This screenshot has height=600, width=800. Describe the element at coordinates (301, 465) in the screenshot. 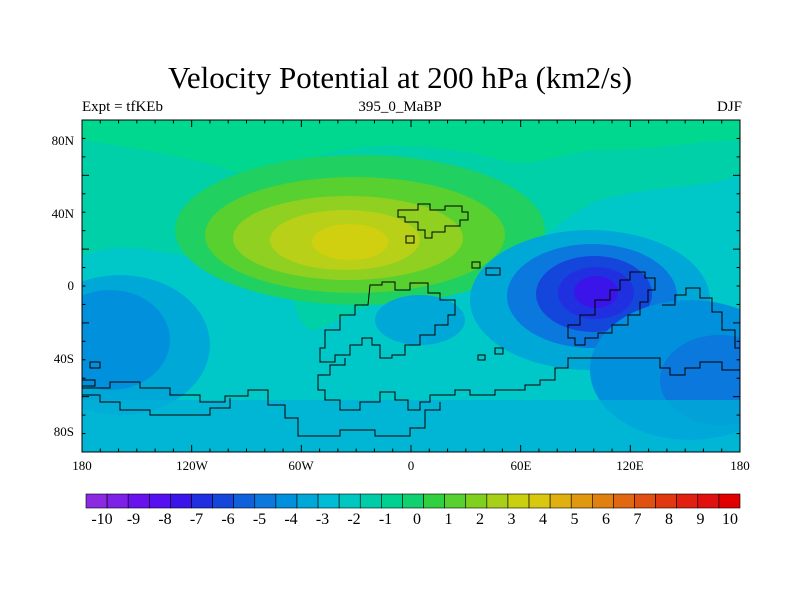

I see `x-tick-label: 60W` at that location.